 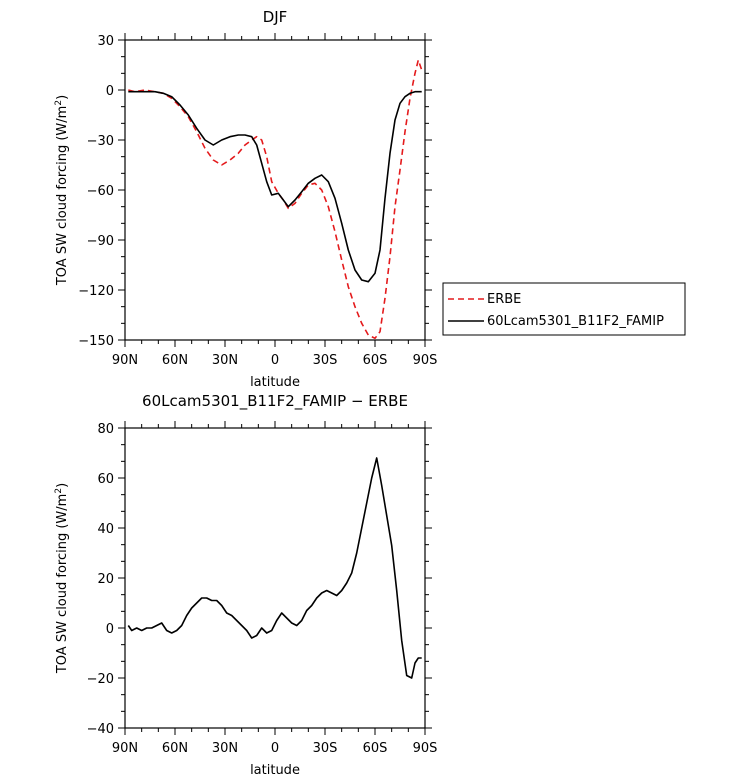 I want to click on y-tick-label: 20, so click(x=105, y=579).